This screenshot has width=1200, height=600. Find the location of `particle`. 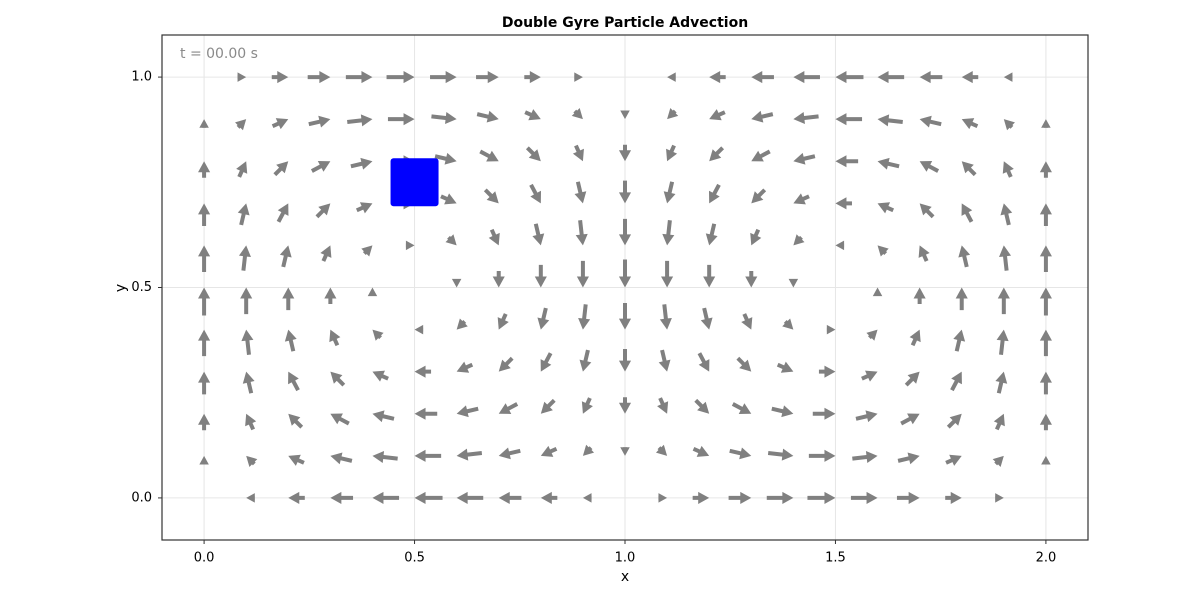

particle is located at coordinates (414, 182).